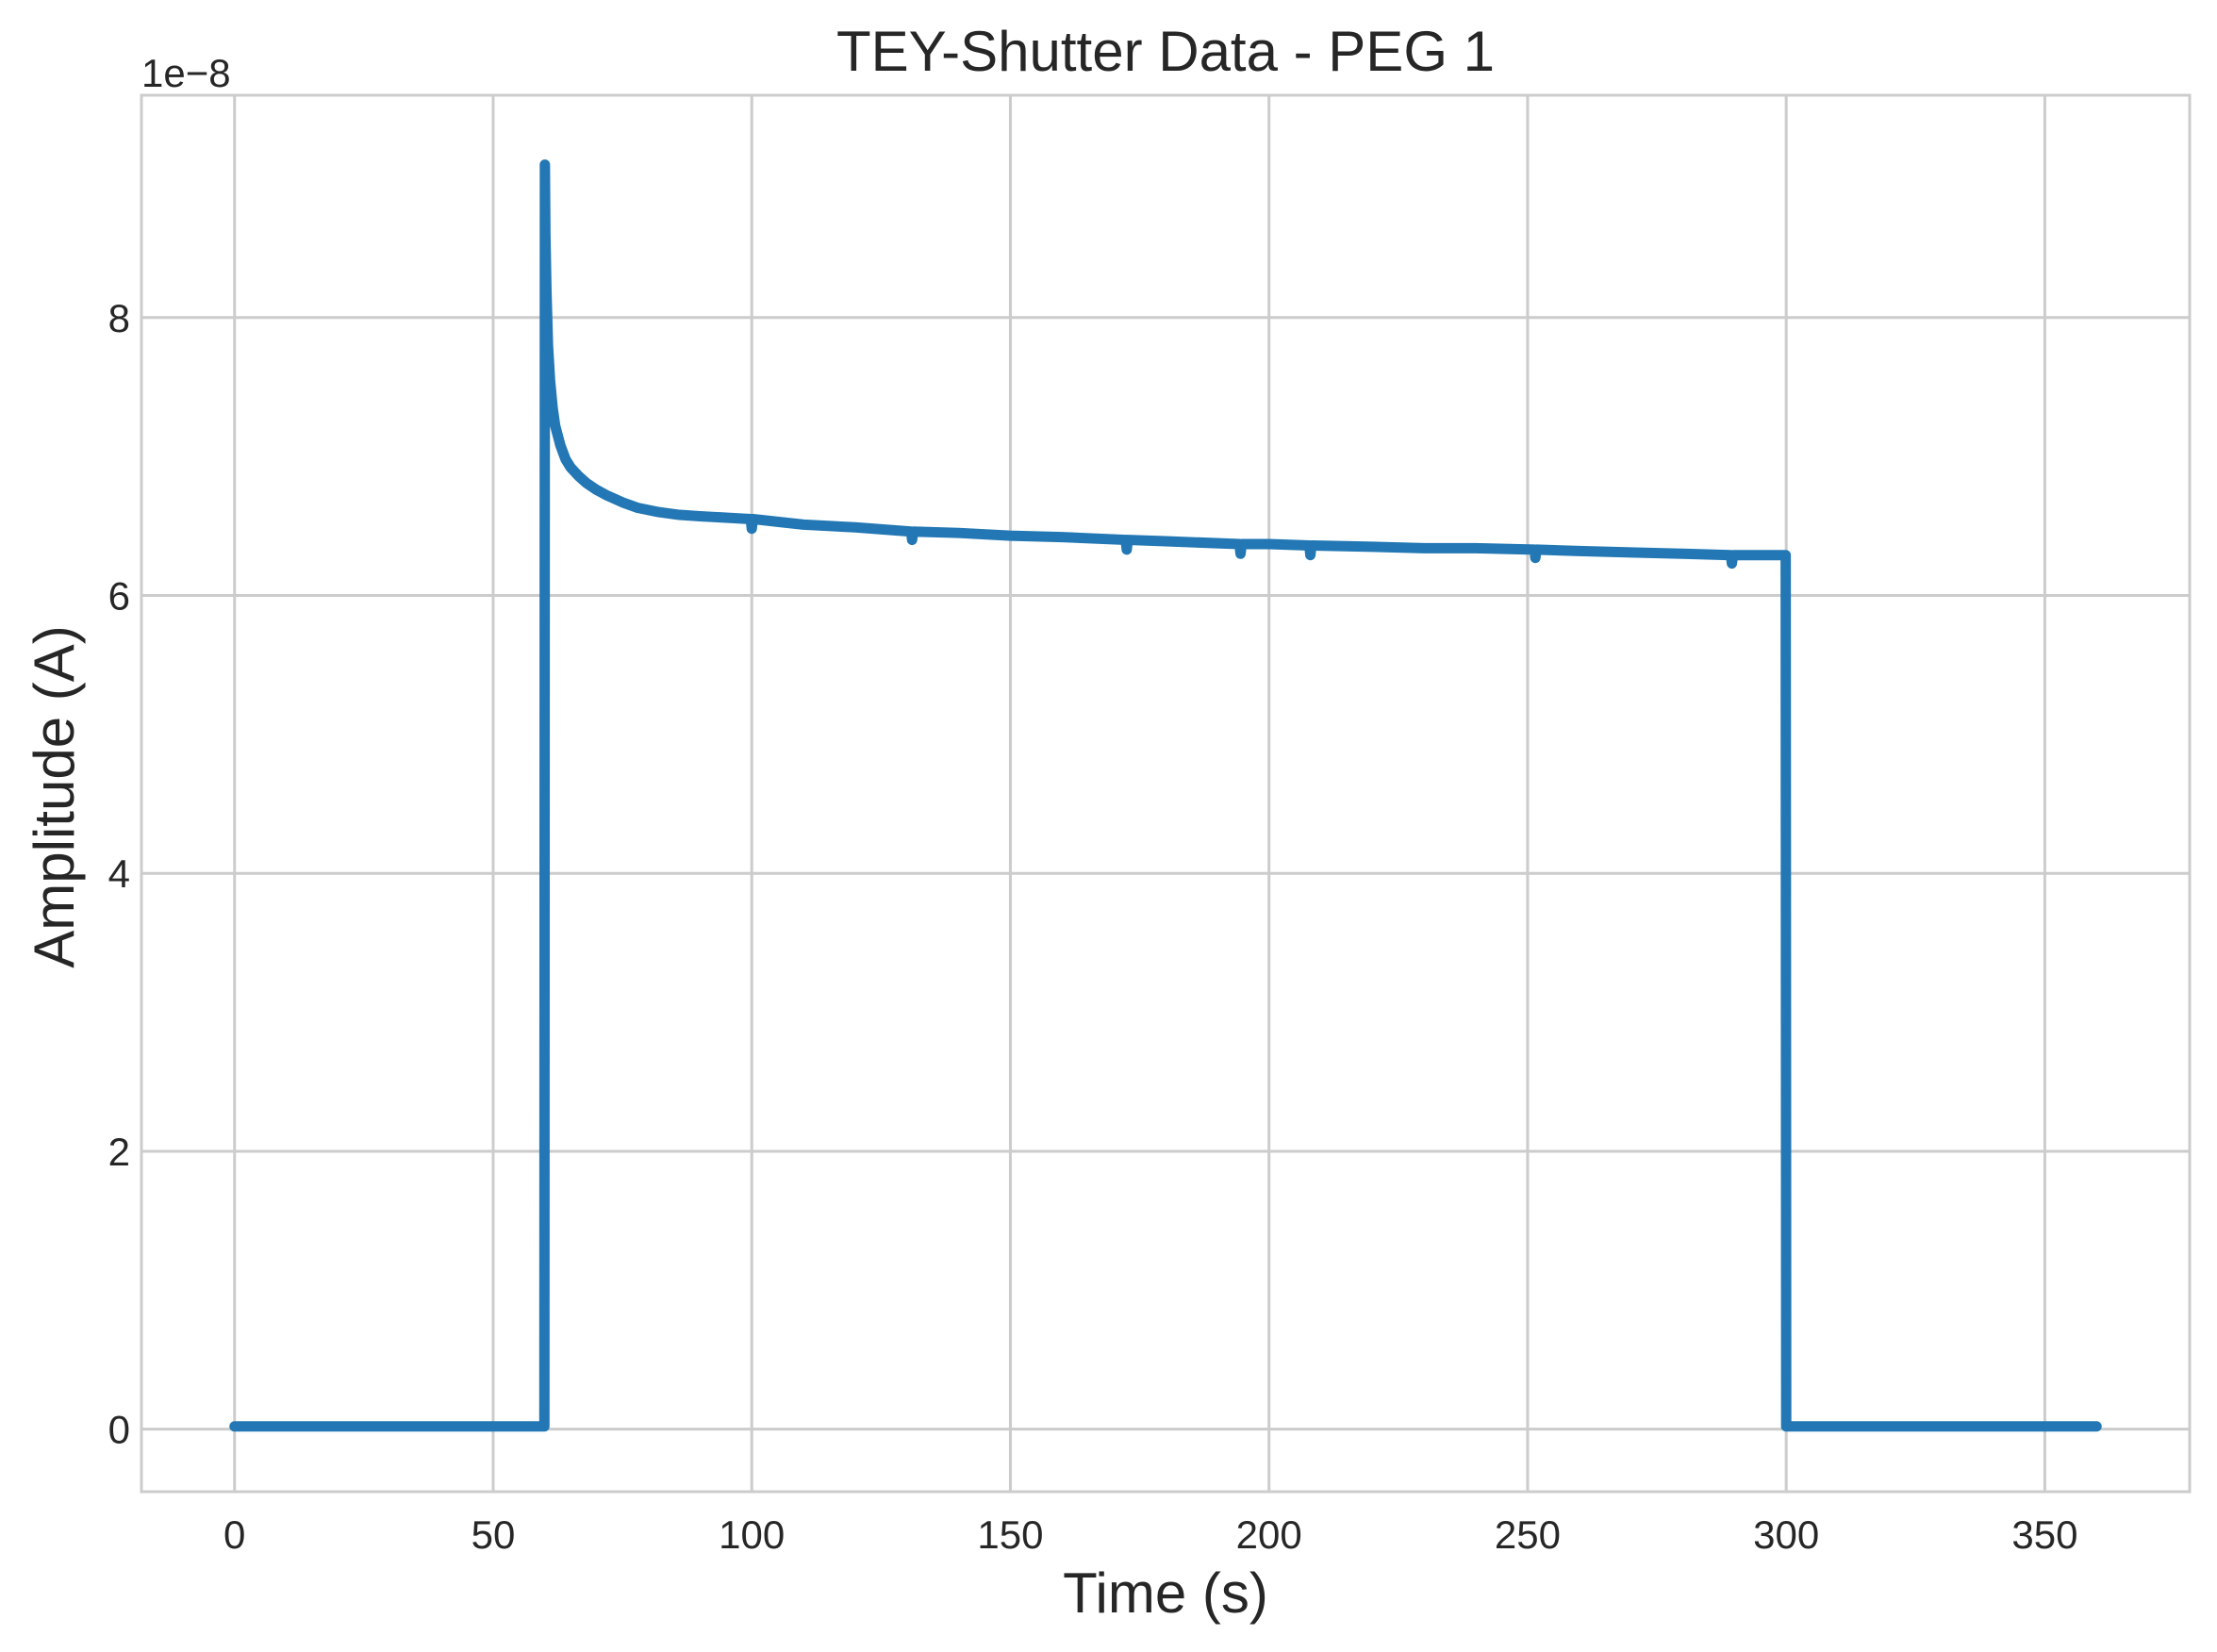  What do you see at coordinates (752, 1534) in the screenshot?
I see `x-tick-label: 100` at bounding box center [752, 1534].